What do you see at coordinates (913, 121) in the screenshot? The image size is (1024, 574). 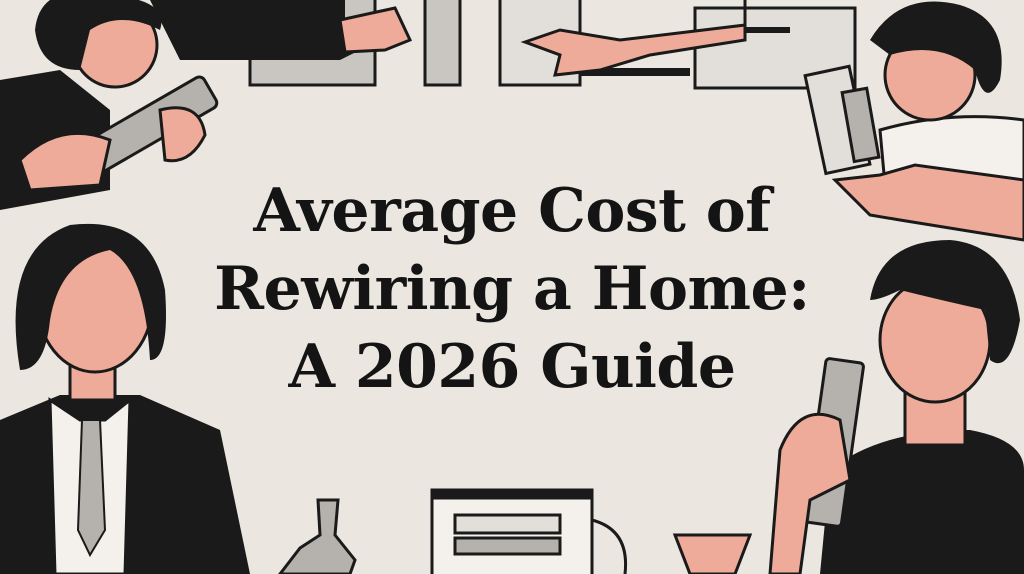 I see `person-top-right` at bounding box center [913, 121].